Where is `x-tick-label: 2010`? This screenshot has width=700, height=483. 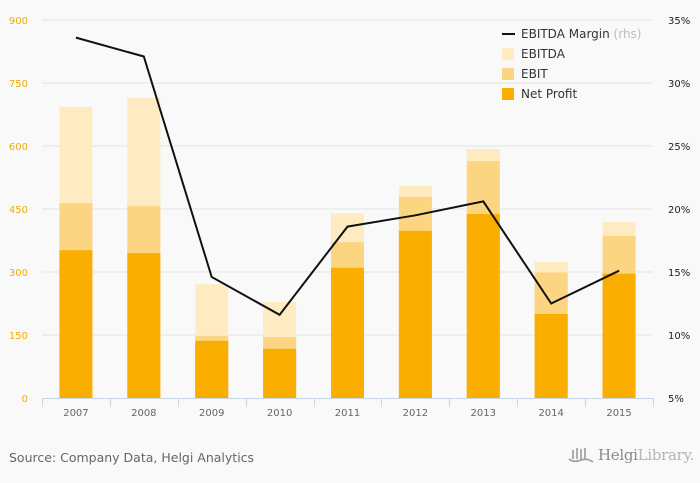 x-tick-label: 2010 is located at coordinates (279, 413).